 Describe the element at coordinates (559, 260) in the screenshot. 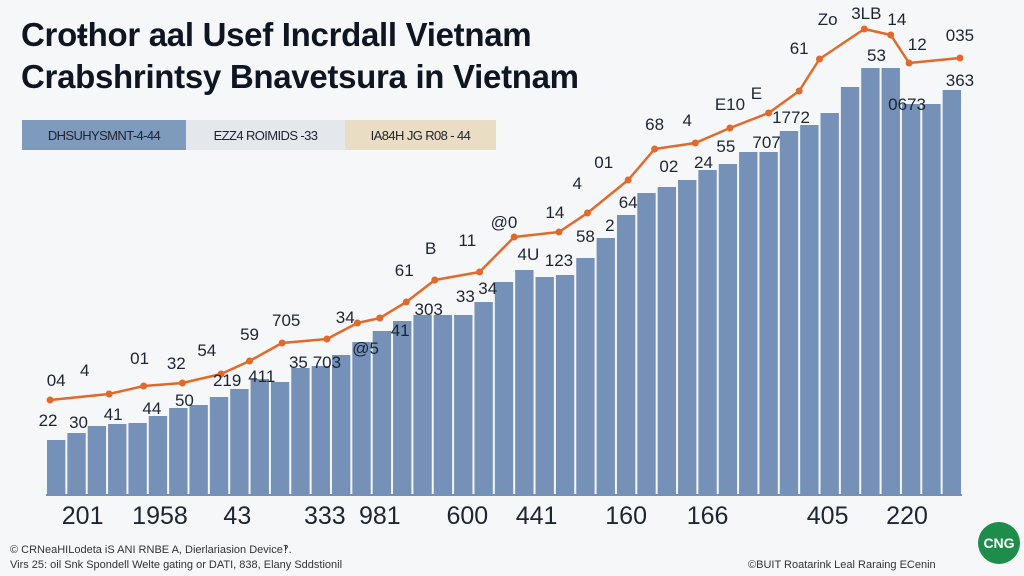

I see `data-label: 123` at that location.